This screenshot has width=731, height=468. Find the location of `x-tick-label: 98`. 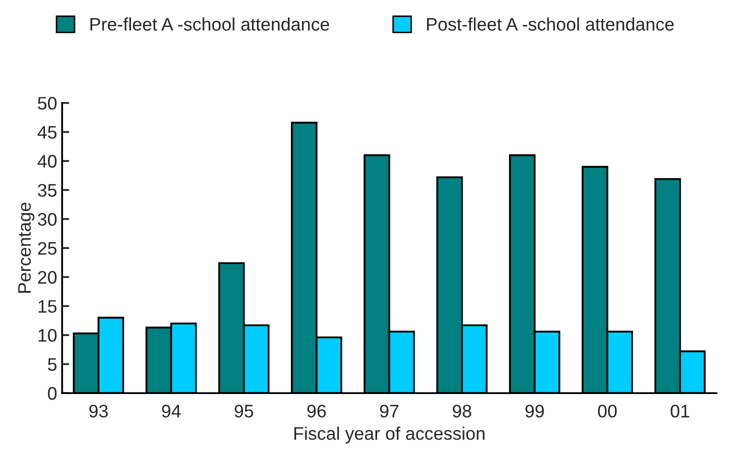

x-tick-label: 98 is located at coordinates (462, 411).